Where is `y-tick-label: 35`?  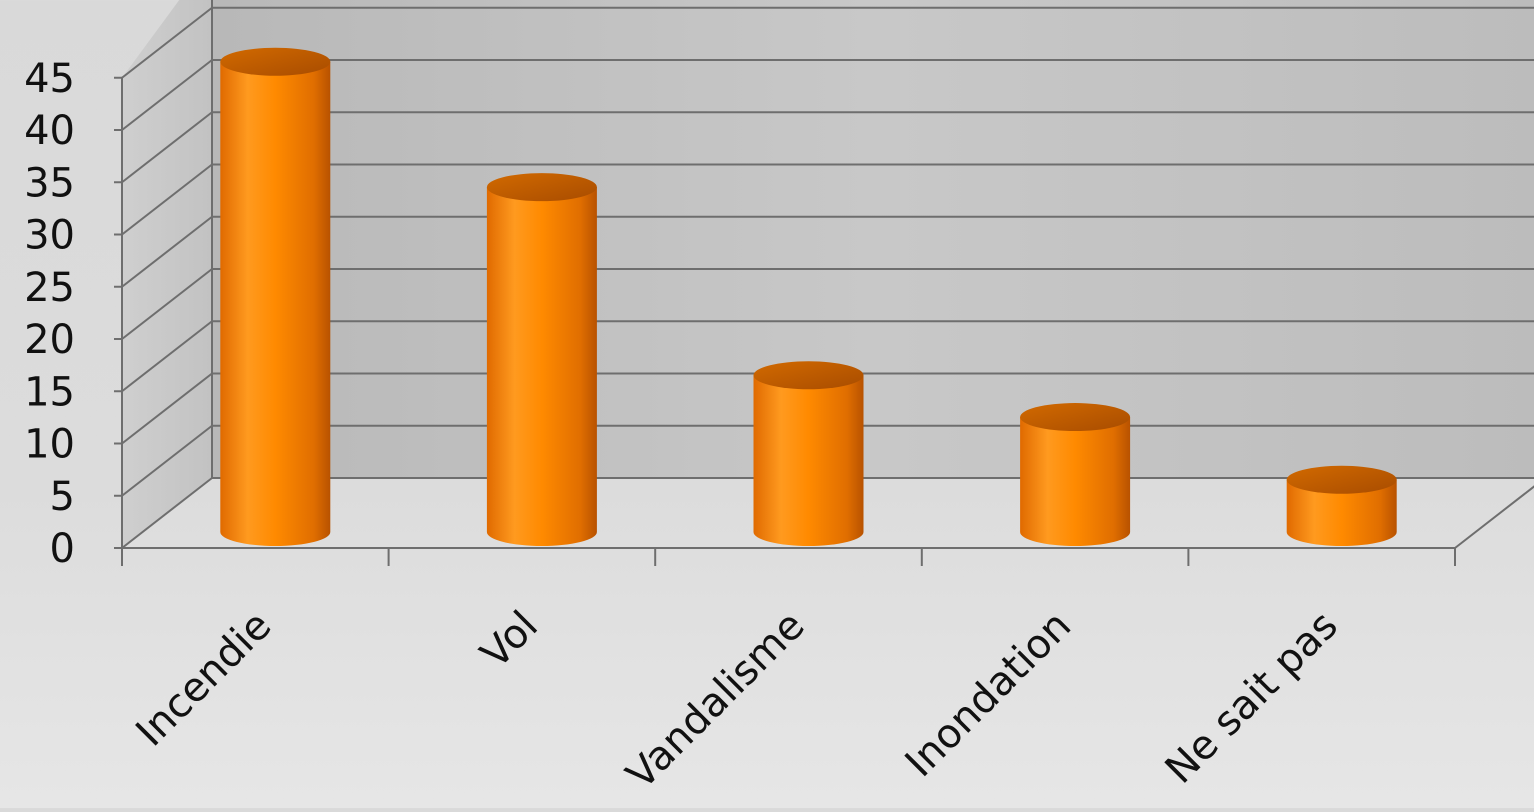
y-tick-label: 35 is located at coordinates (49, 183).